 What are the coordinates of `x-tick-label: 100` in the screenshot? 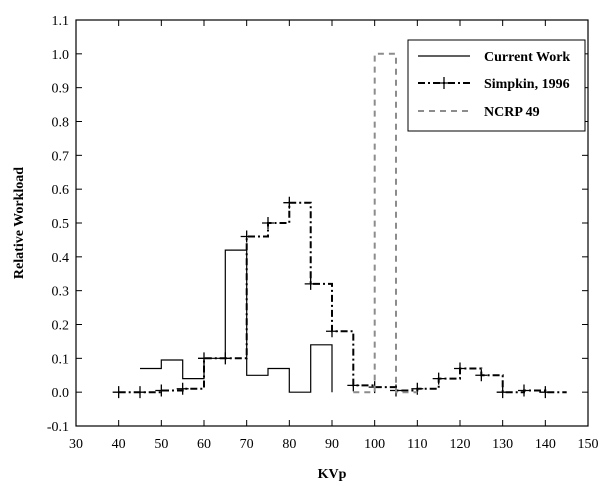 It's located at (374, 444).